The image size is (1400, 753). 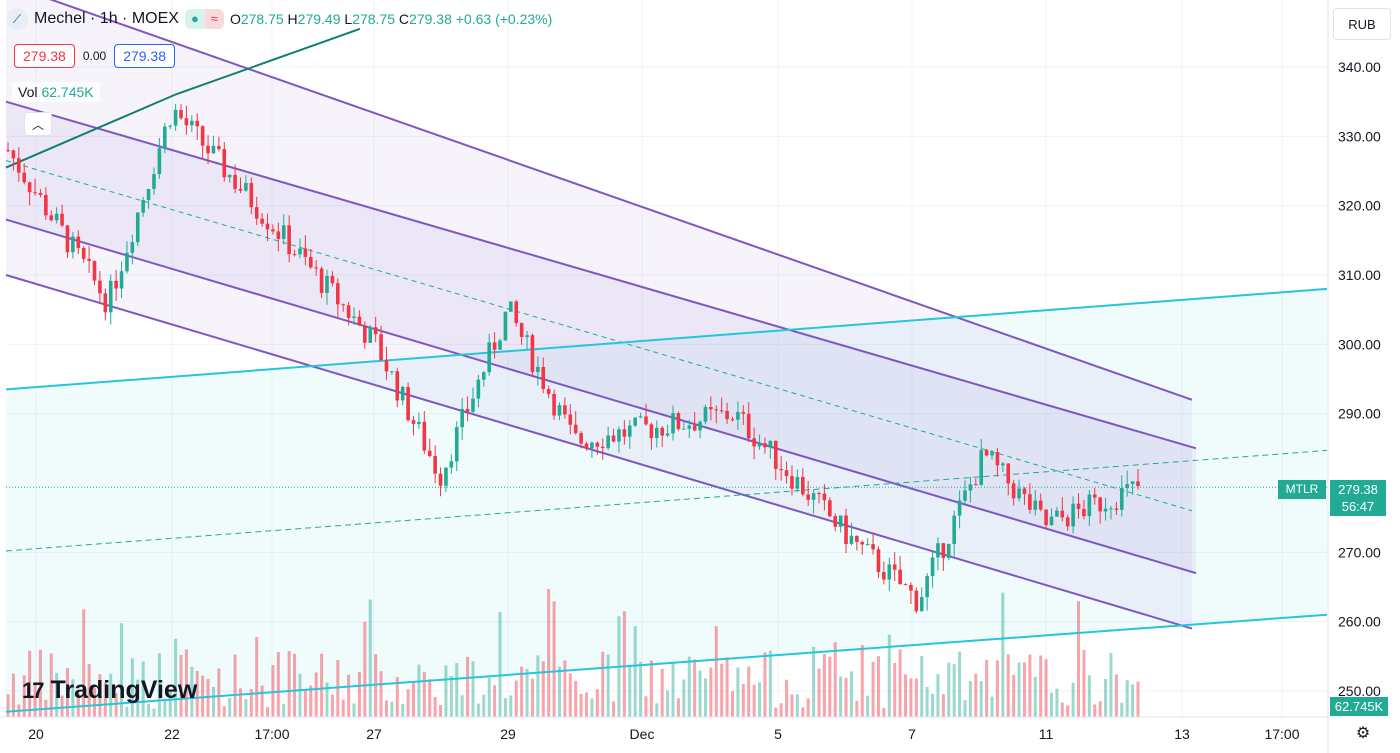 I want to click on currency-button: RUB, so click(x=1362, y=24).